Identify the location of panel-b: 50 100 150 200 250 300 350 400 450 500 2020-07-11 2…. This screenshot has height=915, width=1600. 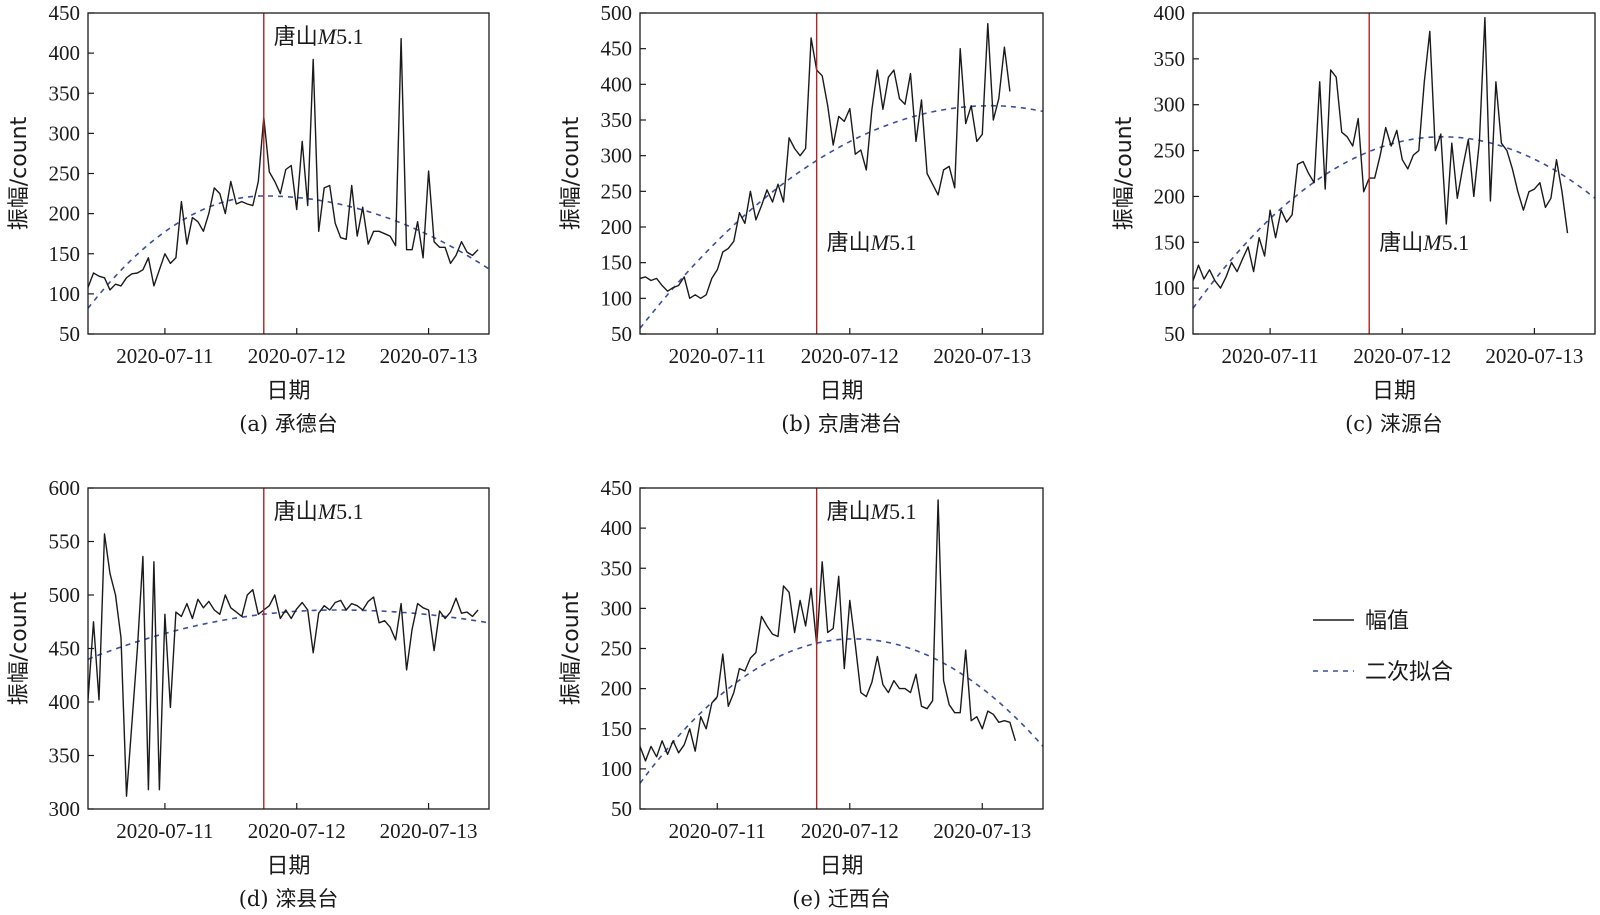
(801, 218).